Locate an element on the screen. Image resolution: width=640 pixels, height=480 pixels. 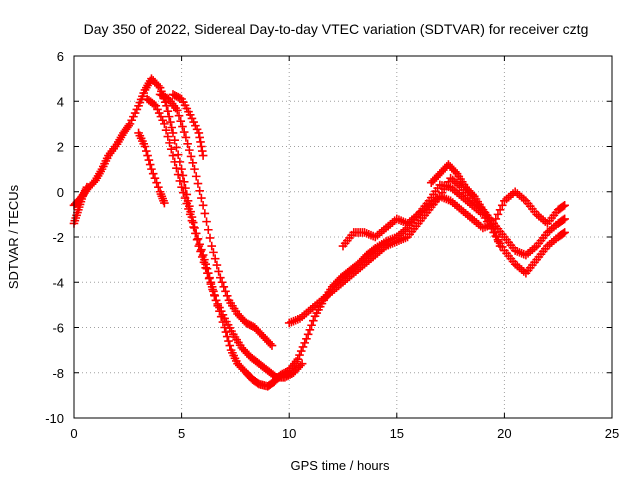
y-tick-label: -8 is located at coordinates (58, 373).